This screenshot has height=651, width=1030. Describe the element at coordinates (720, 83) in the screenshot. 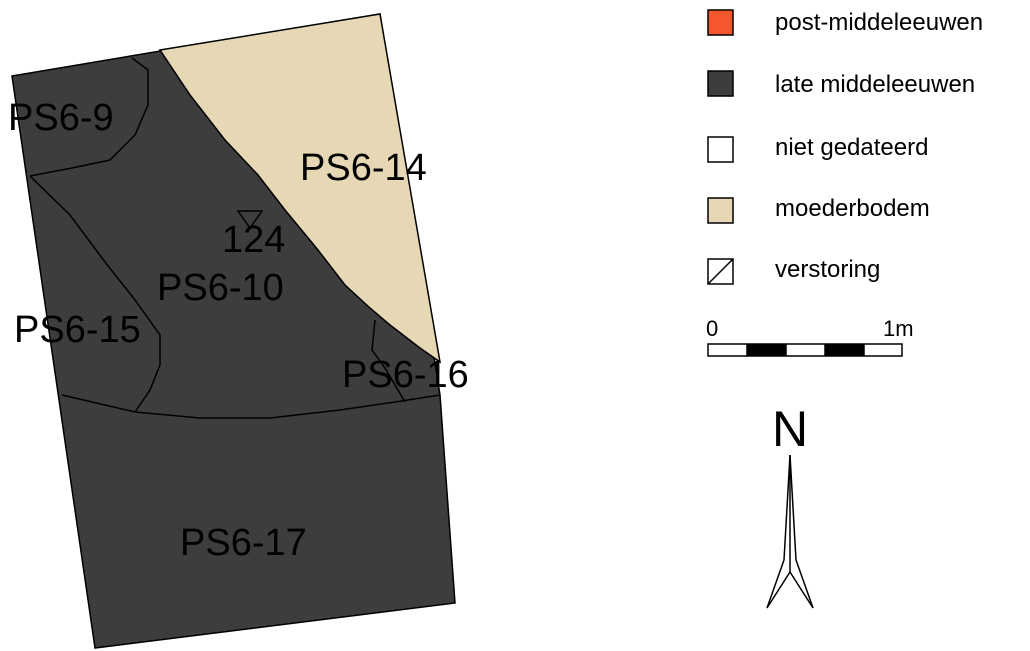

I see `late-middeleeuwen-swatch` at that location.